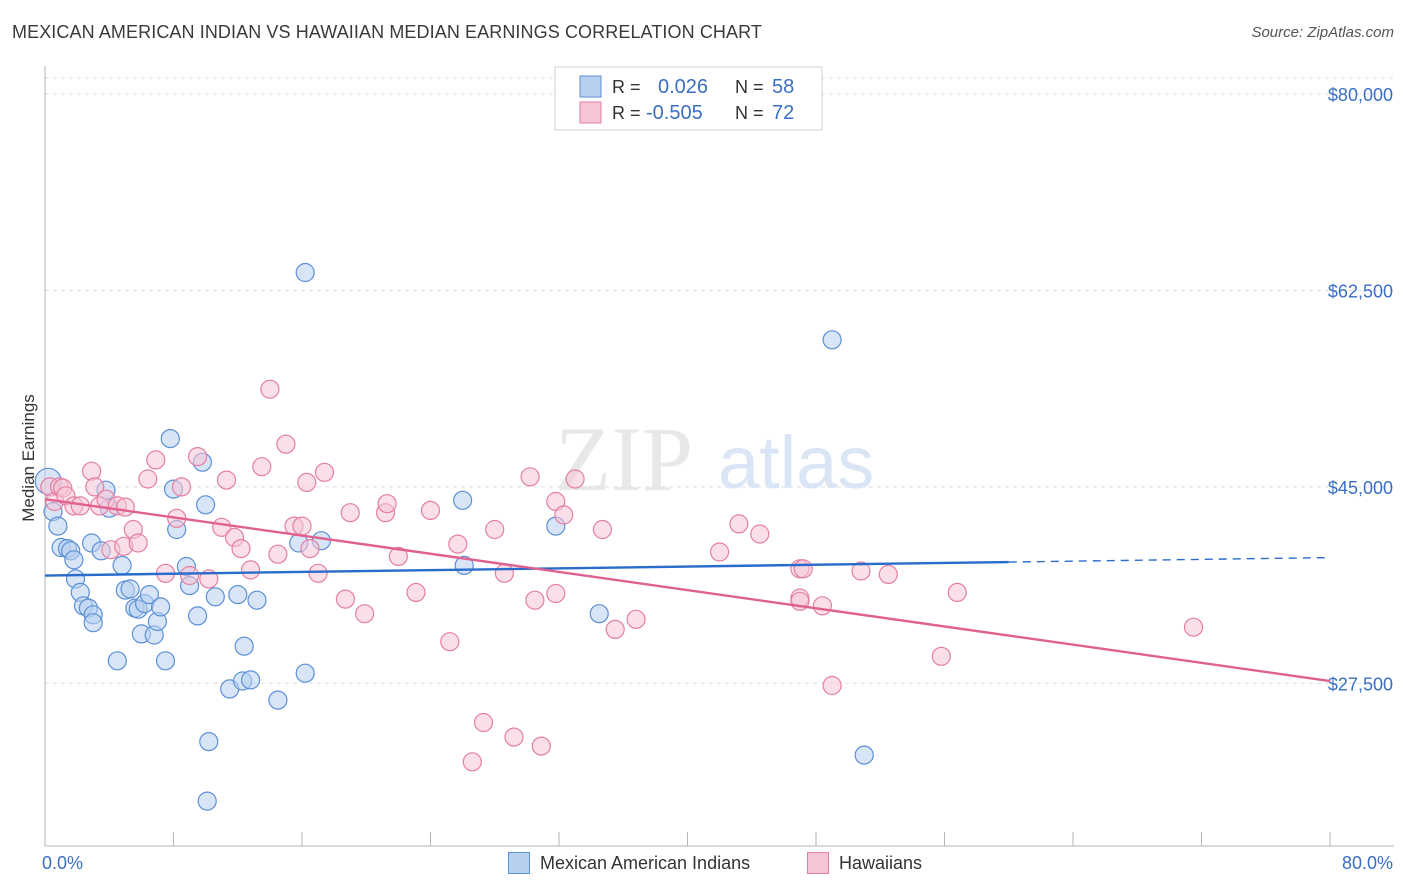 The height and width of the screenshot is (892, 1406). Describe the element at coordinates (783, 87) in the screenshot. I see `legend-n-value-1: 58` at that location.